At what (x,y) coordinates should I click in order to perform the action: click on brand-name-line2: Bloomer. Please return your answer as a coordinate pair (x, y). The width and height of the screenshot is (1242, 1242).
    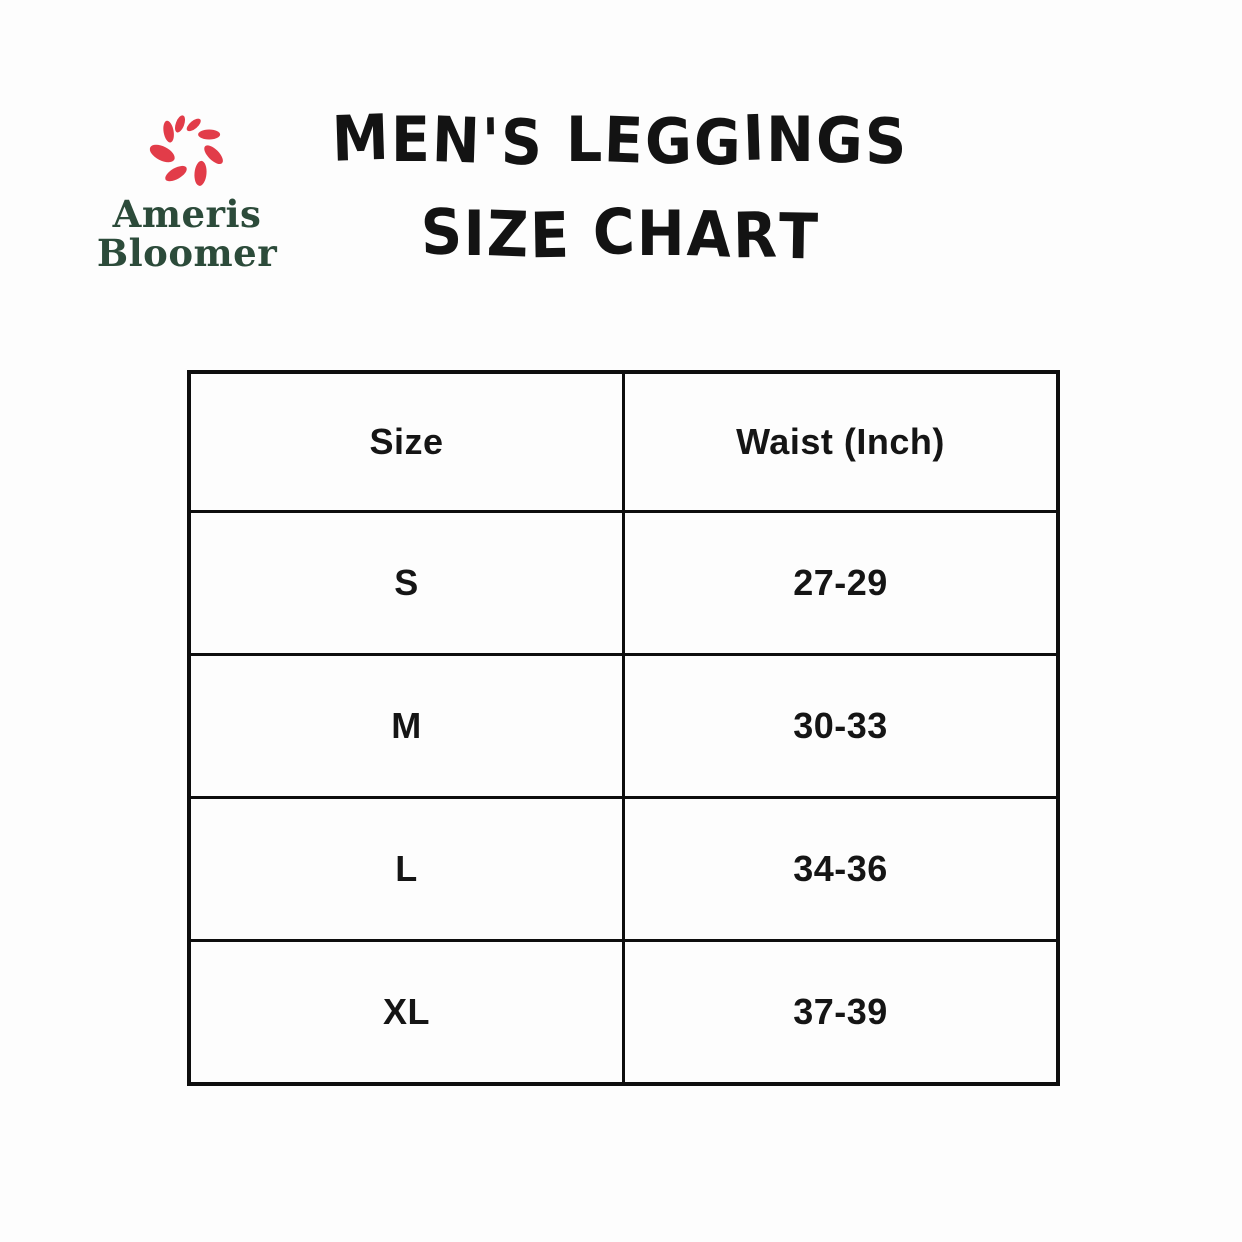
    Looking at the image, I should click on (187, 253).